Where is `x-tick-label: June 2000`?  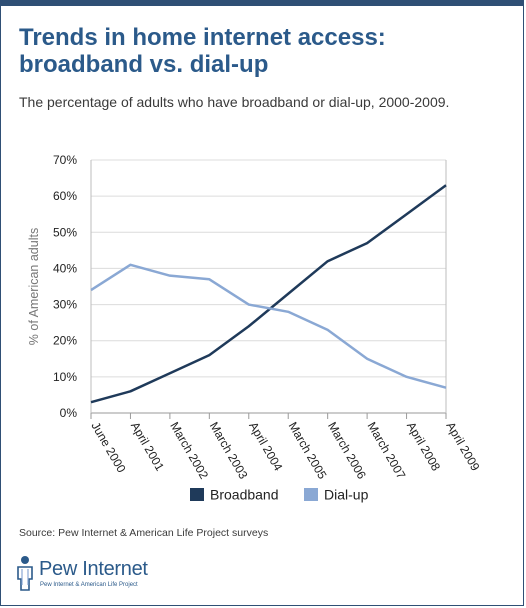 x-tick-label: June 2000 is located at coordinates (108, 448).